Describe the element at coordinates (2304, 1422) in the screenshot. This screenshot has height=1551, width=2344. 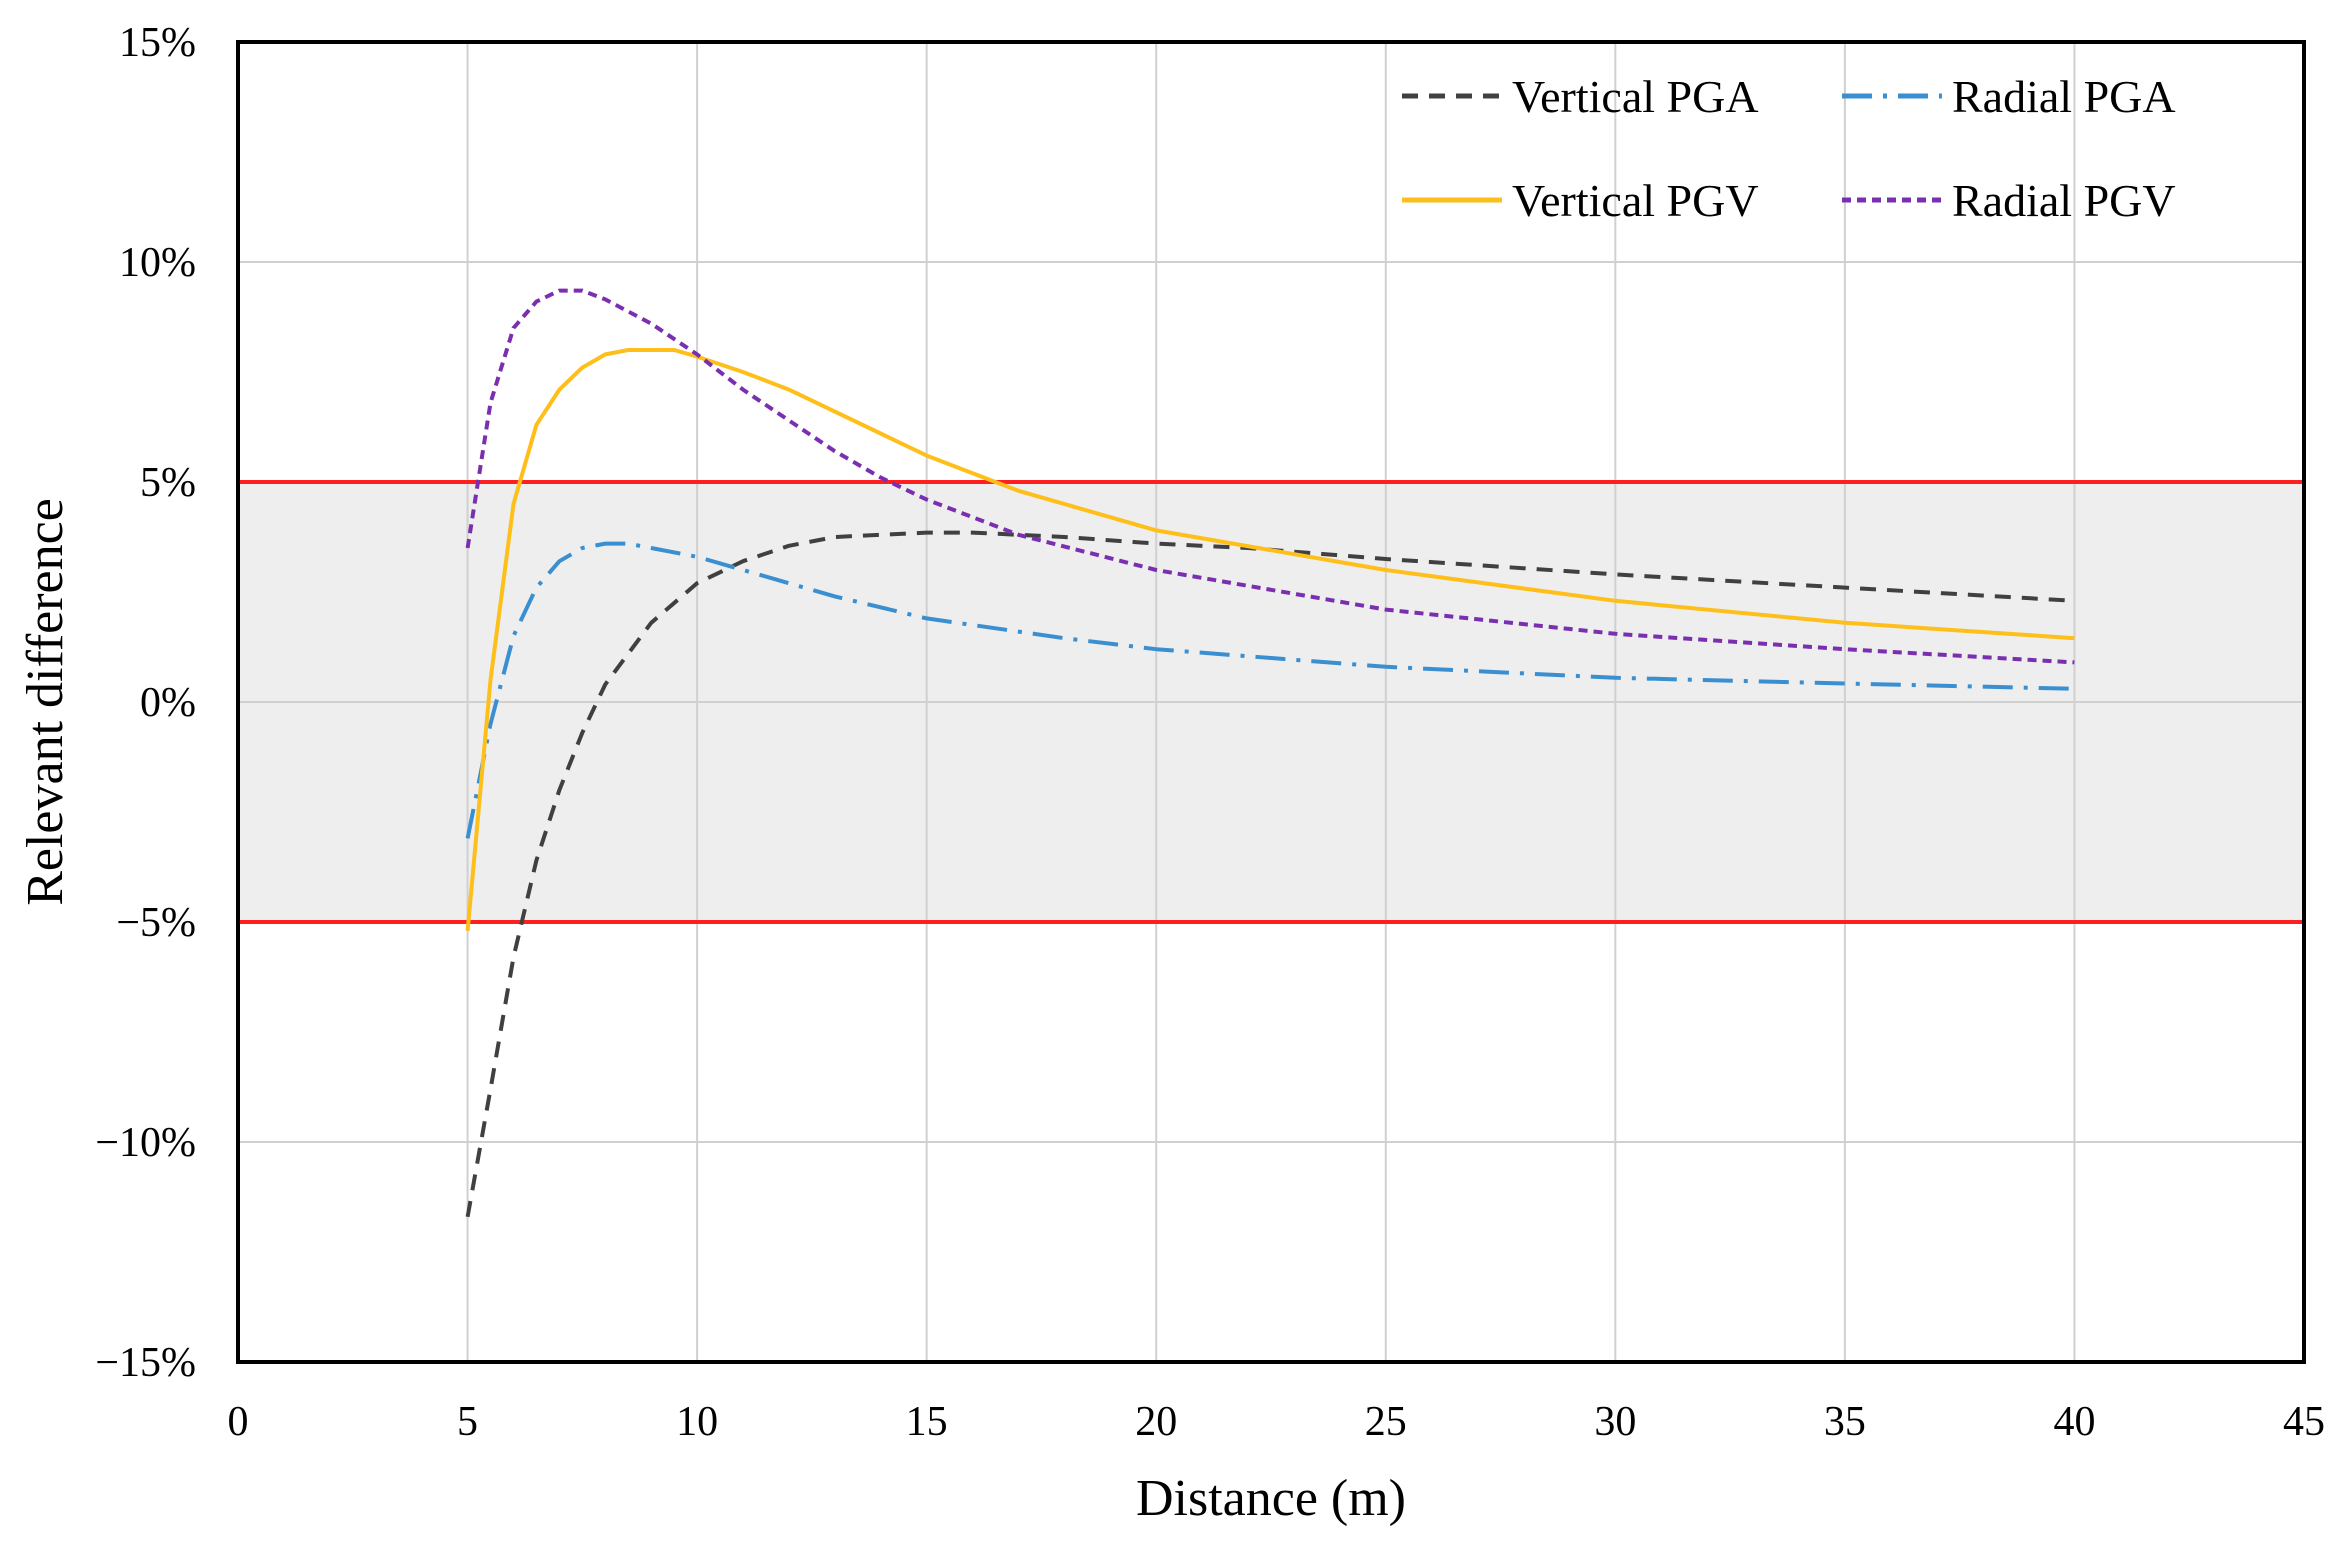
I see `x-tick-label: 45` at that location.